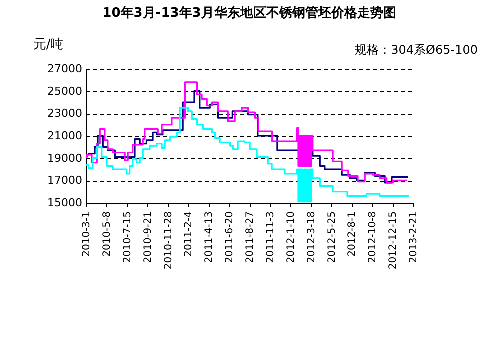  I want to click on y-tick-label: 27000, so click(65, 69).